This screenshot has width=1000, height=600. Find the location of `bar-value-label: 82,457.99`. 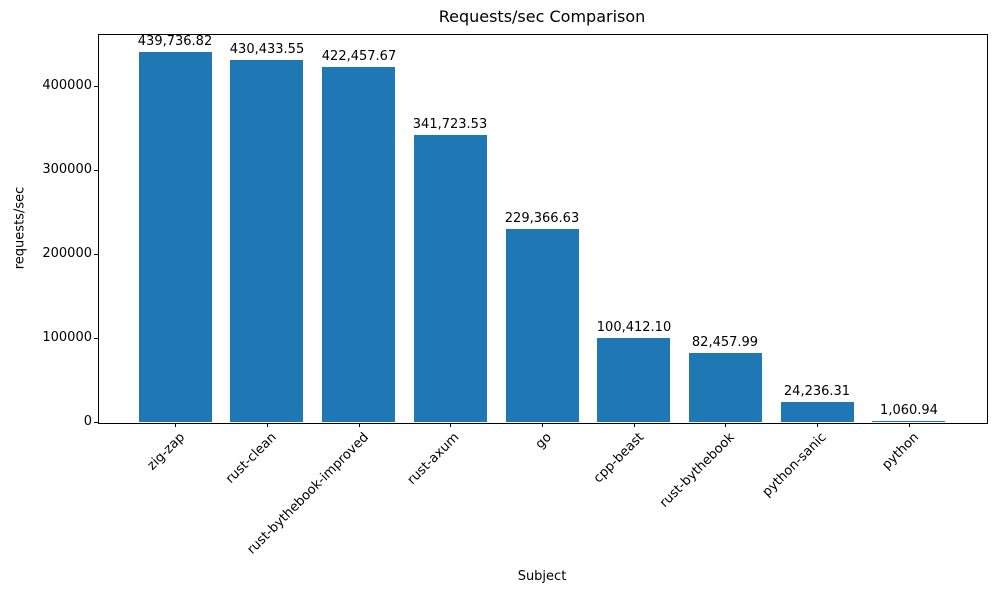

bar-value-label: 82,457.99 is located at coordinates (725, 342).